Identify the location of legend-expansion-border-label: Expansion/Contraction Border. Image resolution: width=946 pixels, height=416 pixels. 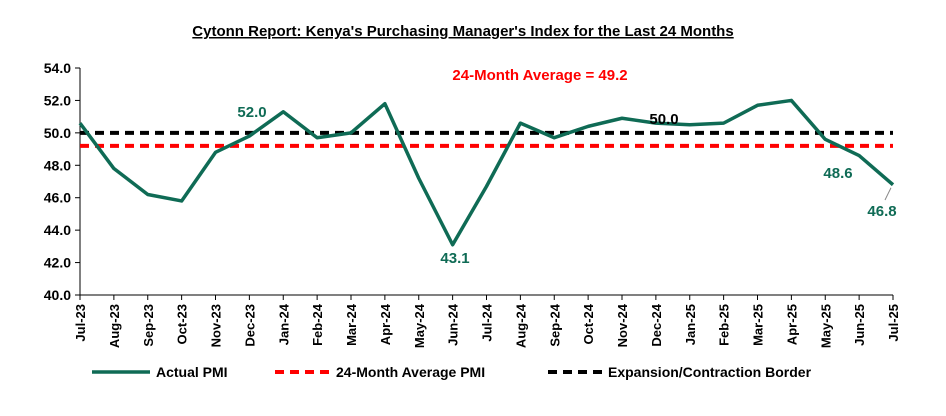
(710, 372).